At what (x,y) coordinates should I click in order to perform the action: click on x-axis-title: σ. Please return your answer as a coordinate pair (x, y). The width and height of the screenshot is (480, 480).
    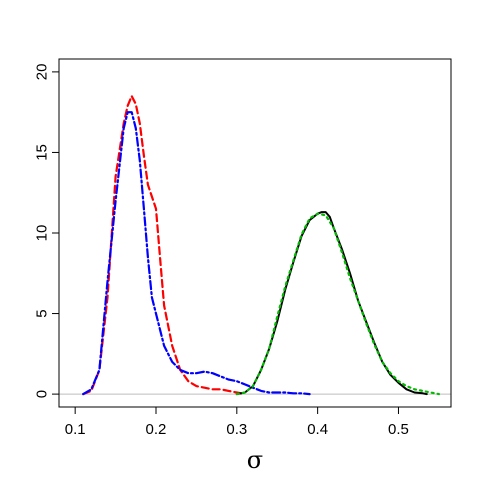
    Looking at the image, I should click on (255, 460).